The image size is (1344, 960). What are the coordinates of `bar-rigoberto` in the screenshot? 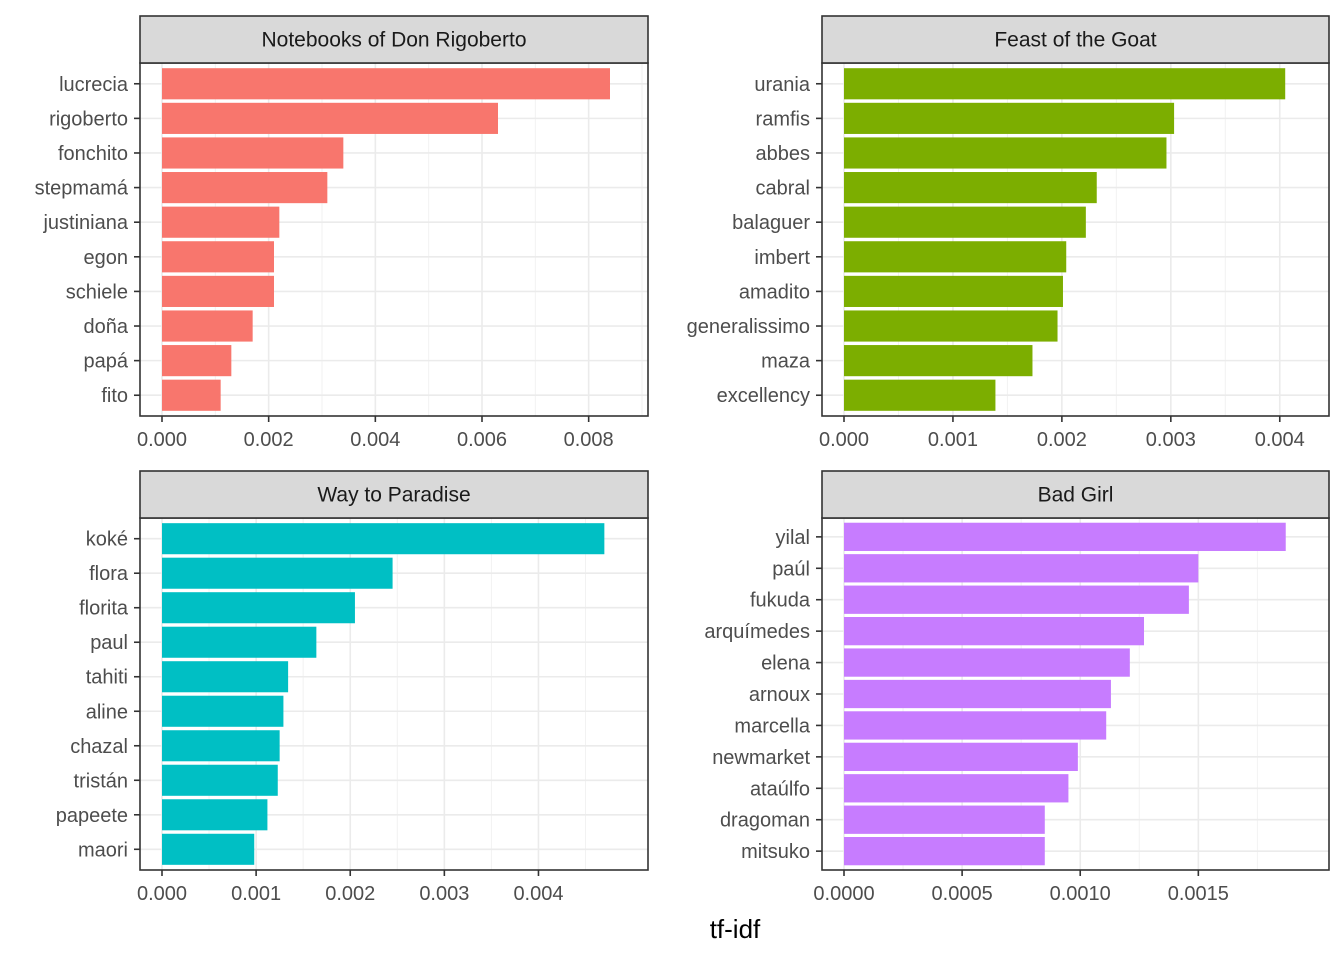 It's located at (330, 118).